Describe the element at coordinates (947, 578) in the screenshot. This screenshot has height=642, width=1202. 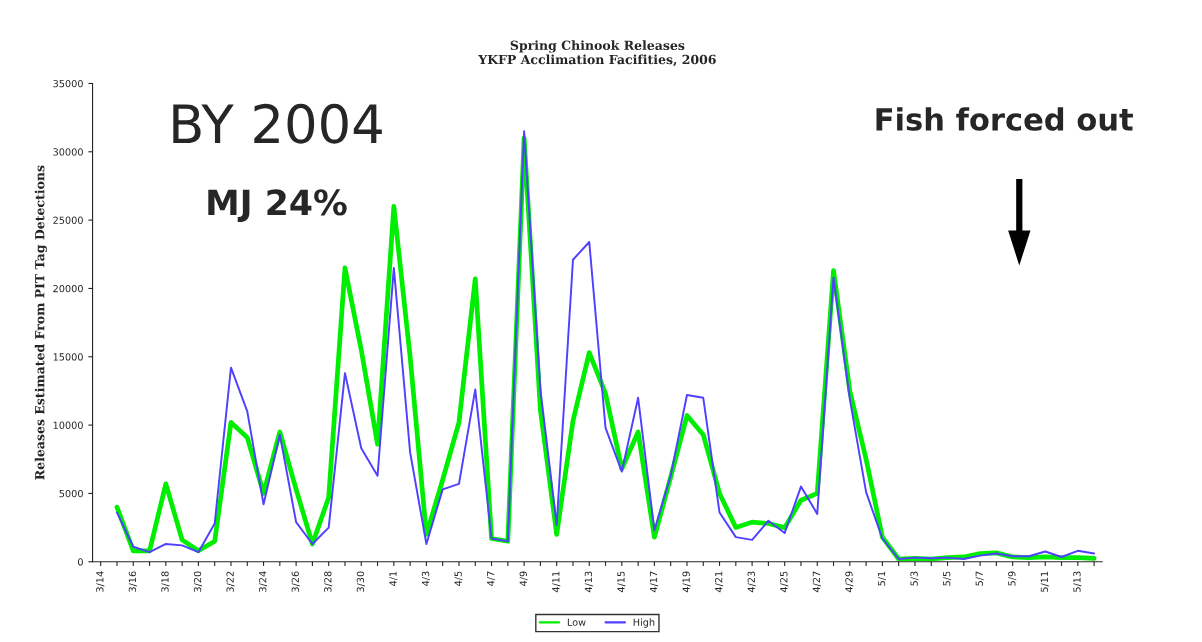
I see `x-tick-label: 5/5` at that location.